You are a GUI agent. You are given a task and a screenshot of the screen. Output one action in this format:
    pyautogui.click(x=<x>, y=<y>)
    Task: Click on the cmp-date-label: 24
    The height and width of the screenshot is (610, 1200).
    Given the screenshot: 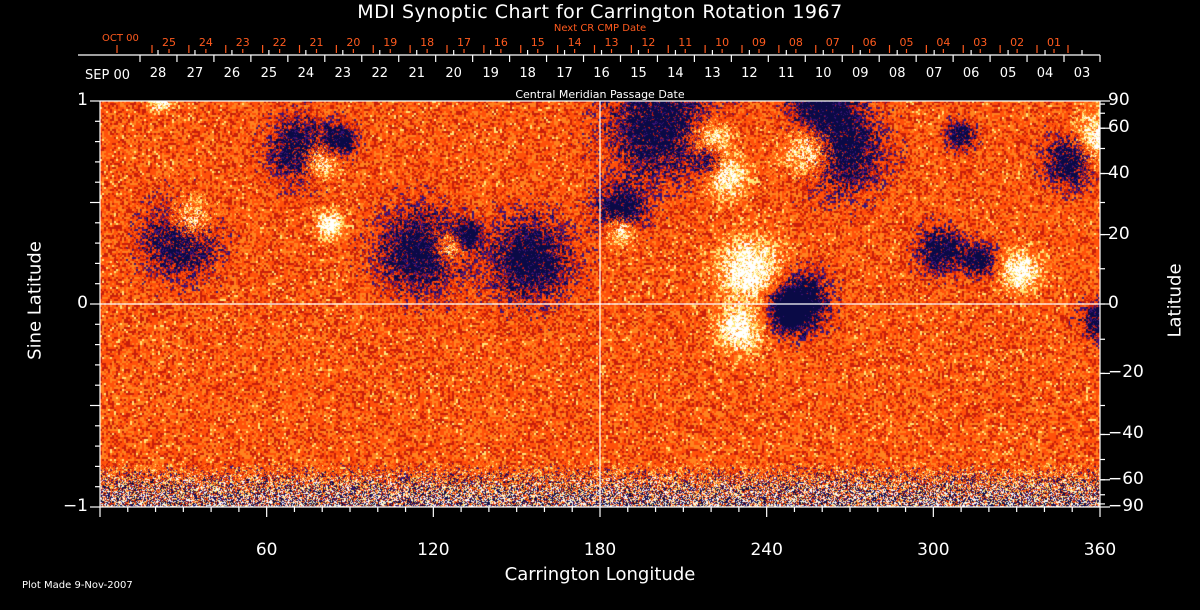 What is the action you would take?
    pyautogui.click(x=306, y=73)
    